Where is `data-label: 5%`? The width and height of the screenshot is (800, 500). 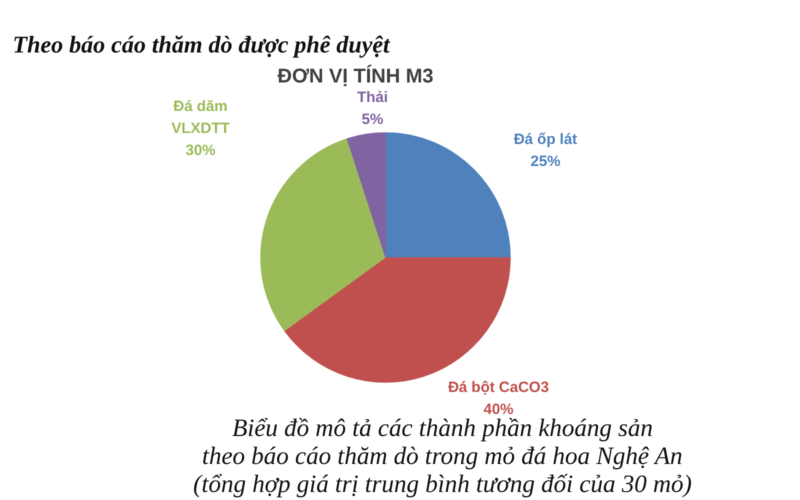 data-label: 5% is located at coordinates (373, 119).